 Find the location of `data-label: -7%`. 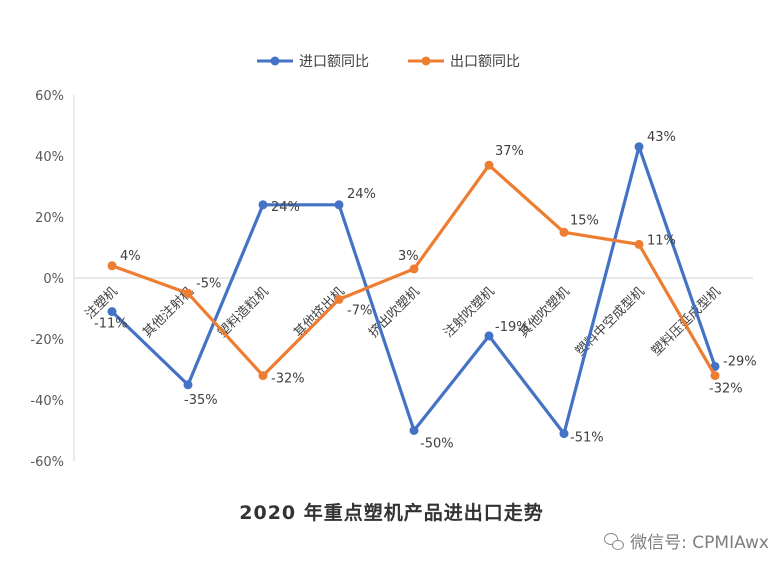

data-label: -7% is located at coordinates (359, 310).